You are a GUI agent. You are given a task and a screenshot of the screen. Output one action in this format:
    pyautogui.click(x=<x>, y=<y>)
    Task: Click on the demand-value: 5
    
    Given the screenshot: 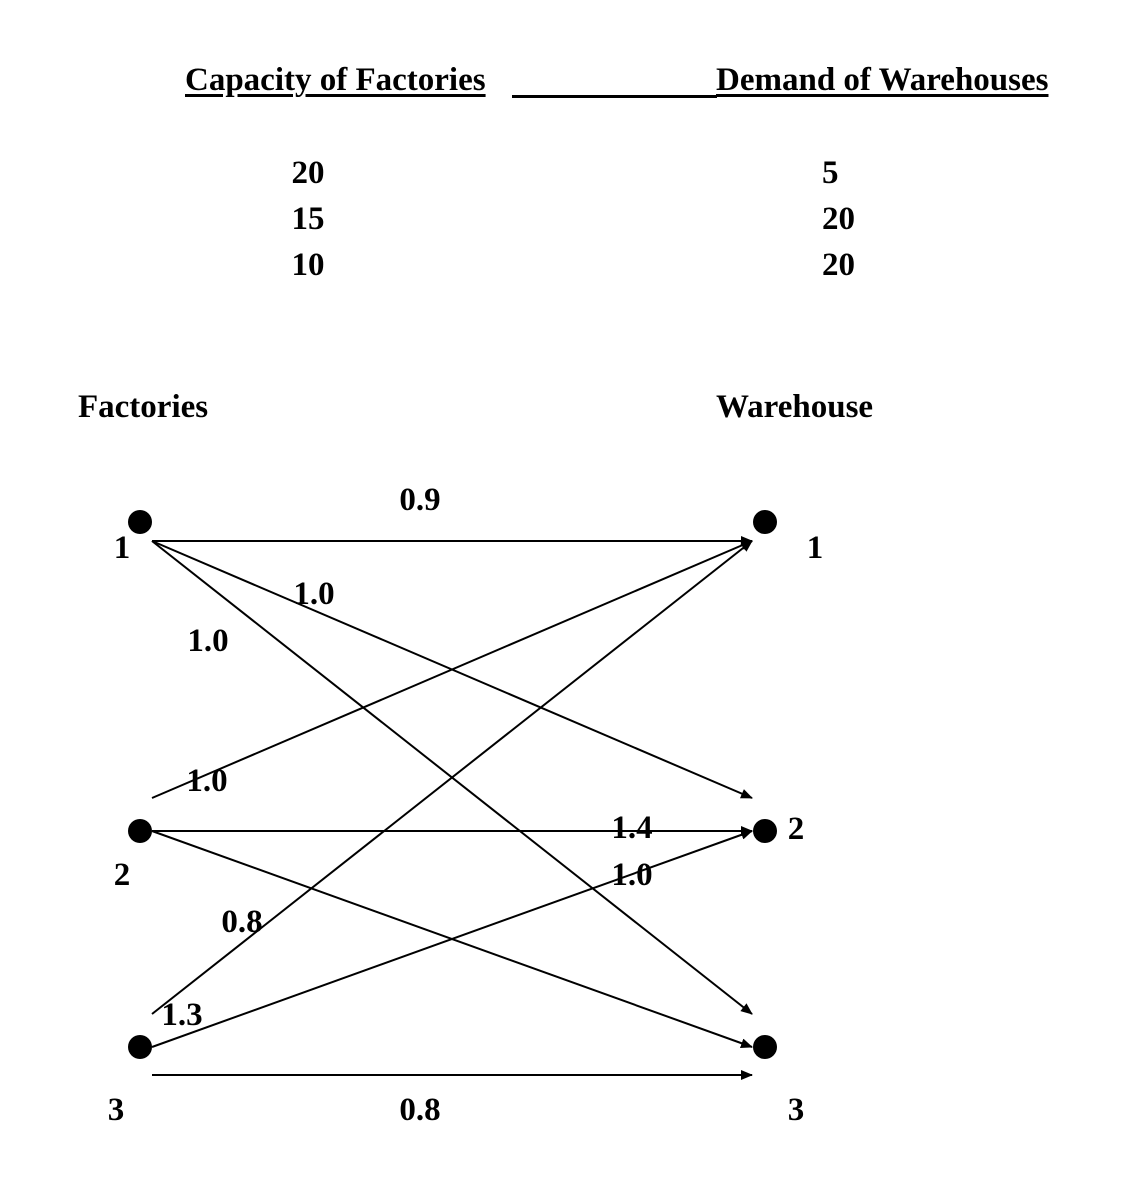 What is the action you would take?
    pyautogui.click(x=830, y=173)
    